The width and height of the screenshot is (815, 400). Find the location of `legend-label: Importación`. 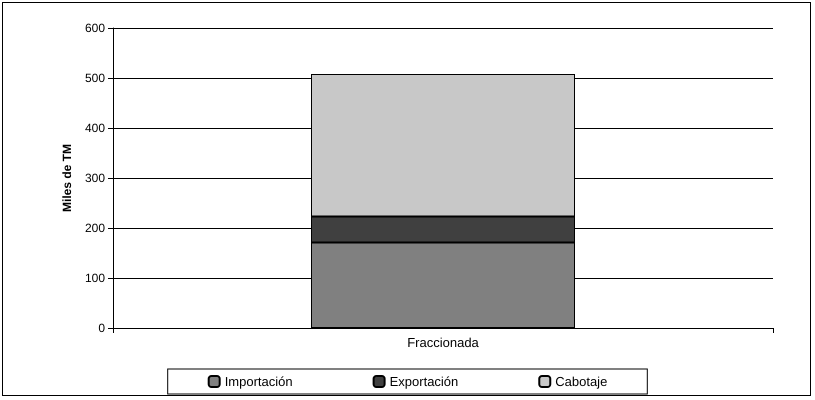

legend-label: Importación is located at coordinates (258, 381).